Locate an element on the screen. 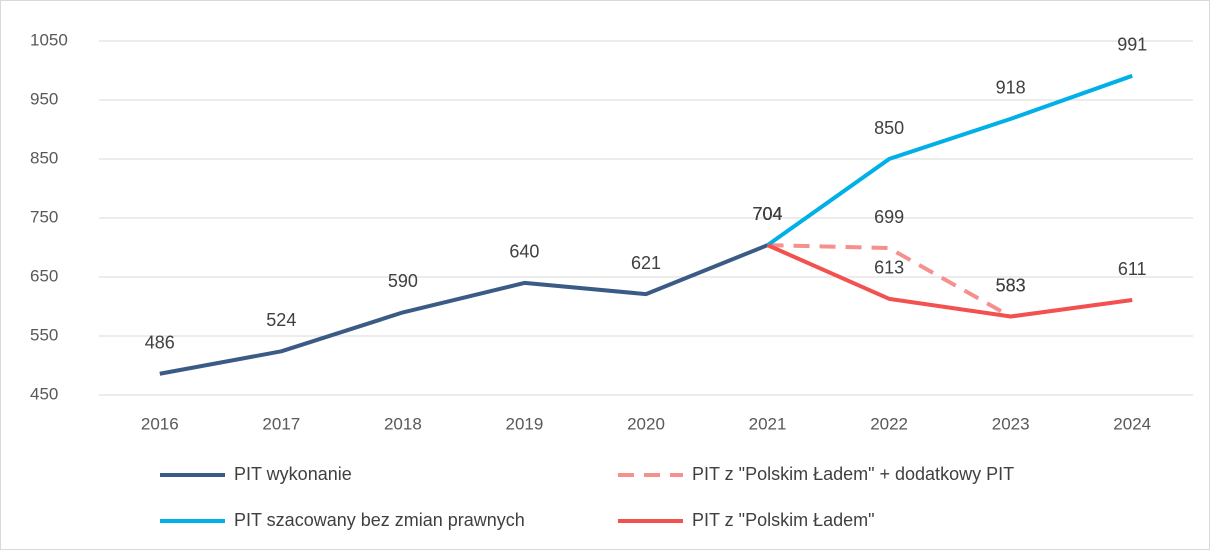  x-tick-label: 2018 is located at coordinates (403, 423).